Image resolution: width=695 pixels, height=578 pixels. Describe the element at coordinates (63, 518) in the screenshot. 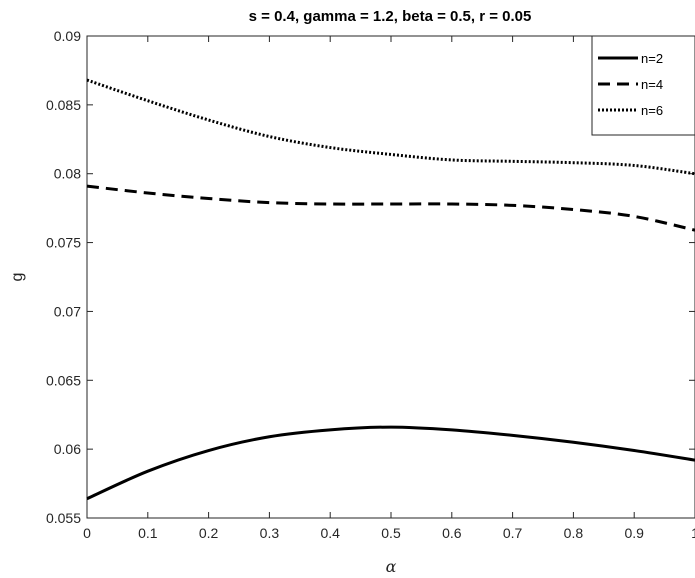

I see `y-tick-label: 0.055` at that location.